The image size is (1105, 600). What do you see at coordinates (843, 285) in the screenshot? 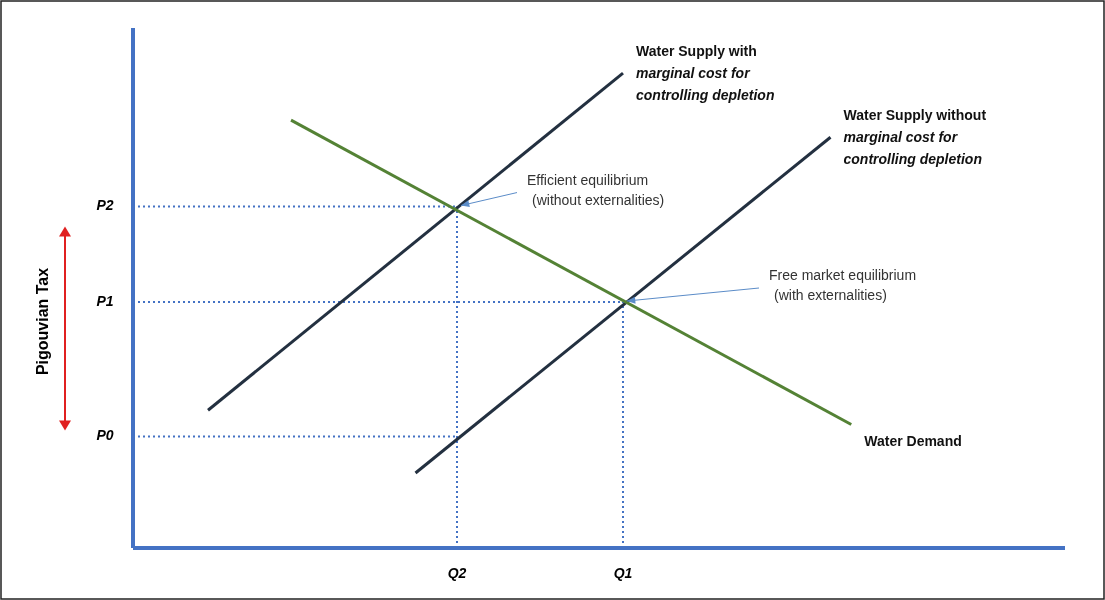
I see `annotation: Free market equilibrium (with externalities)` at bounding box center [843, 285].